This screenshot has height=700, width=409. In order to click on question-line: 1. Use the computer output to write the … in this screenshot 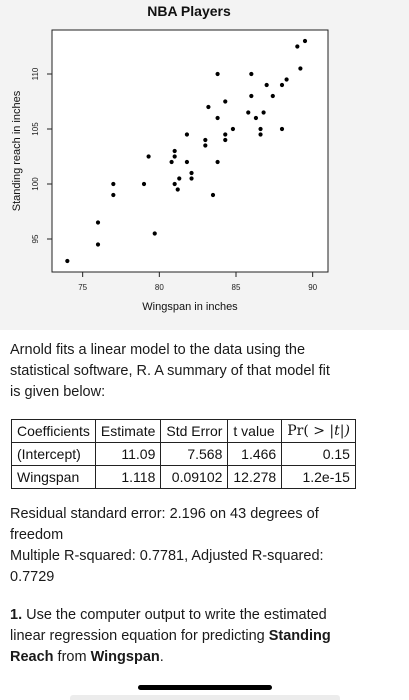, I will do `click(205, 615)`.